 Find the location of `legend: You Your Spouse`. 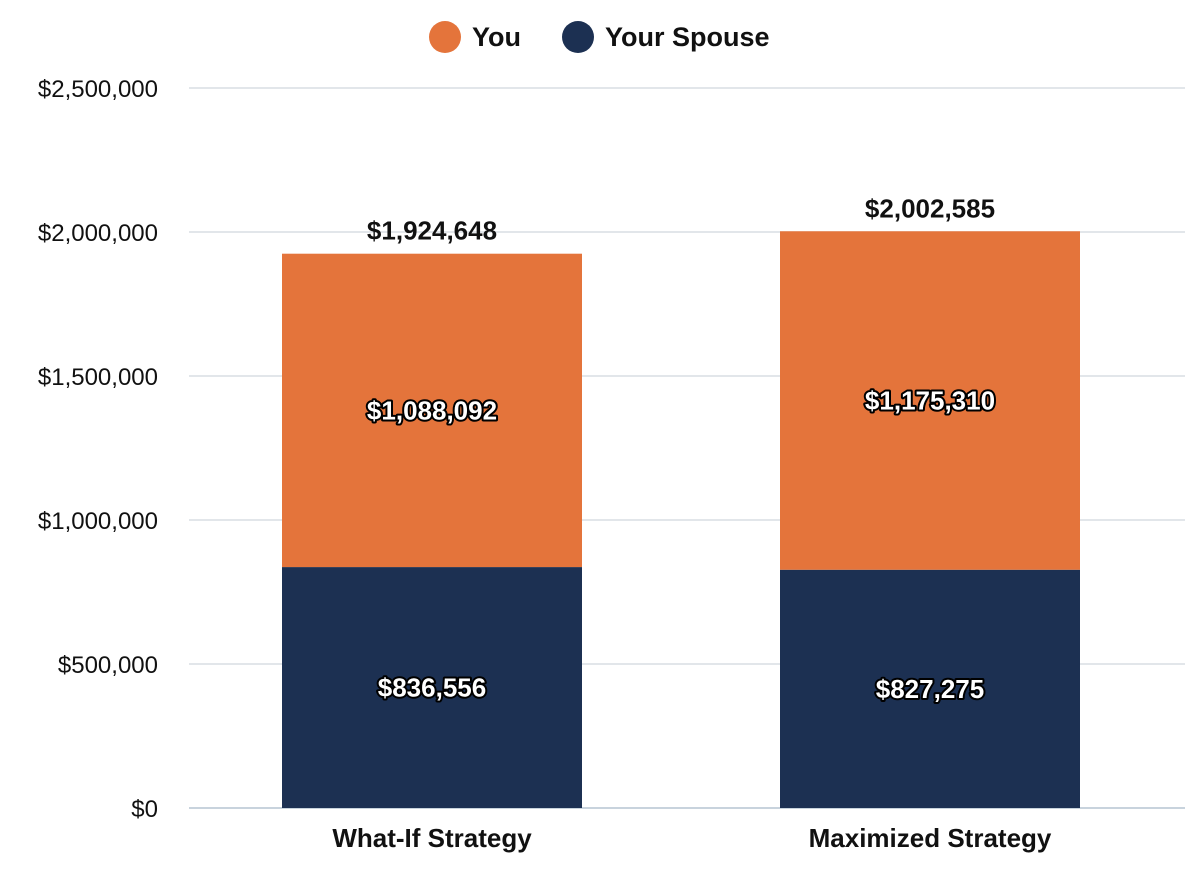

legend: You Your Spouse is located at coordinates (599, 37).